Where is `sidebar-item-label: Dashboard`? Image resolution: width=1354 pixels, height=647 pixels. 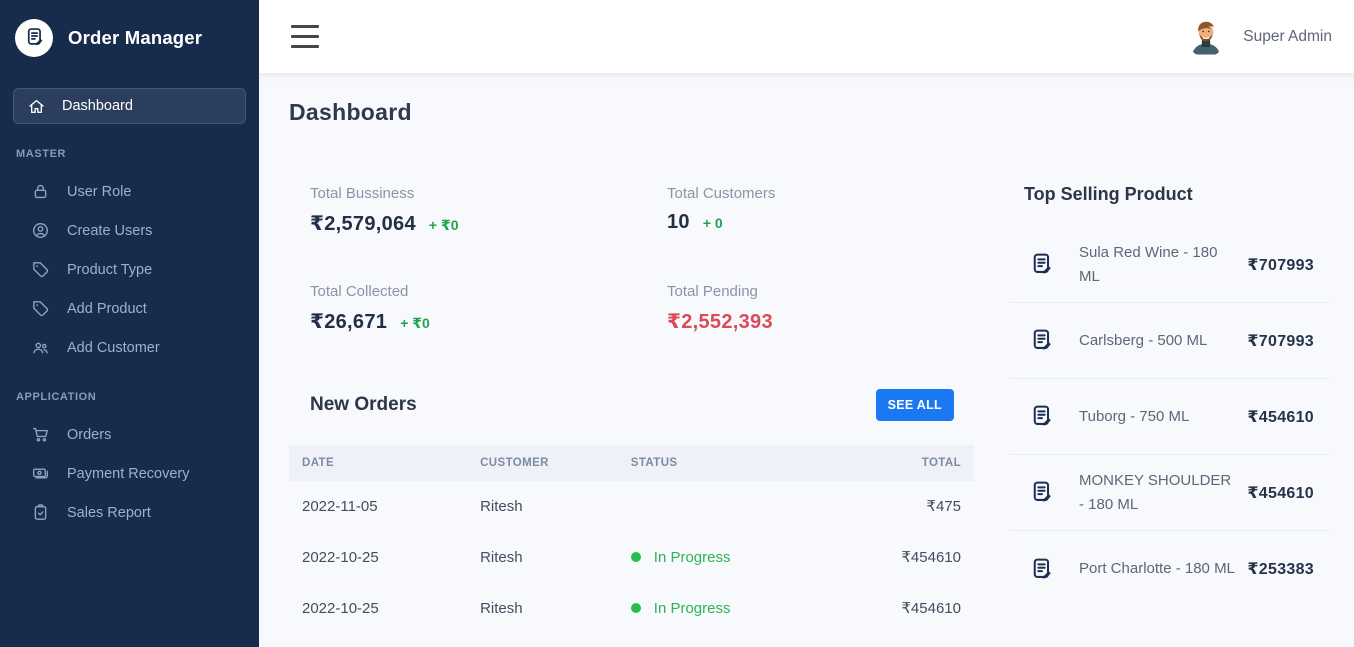 sidebar-item-label: Dashboard is located at coordinates (97, 106).